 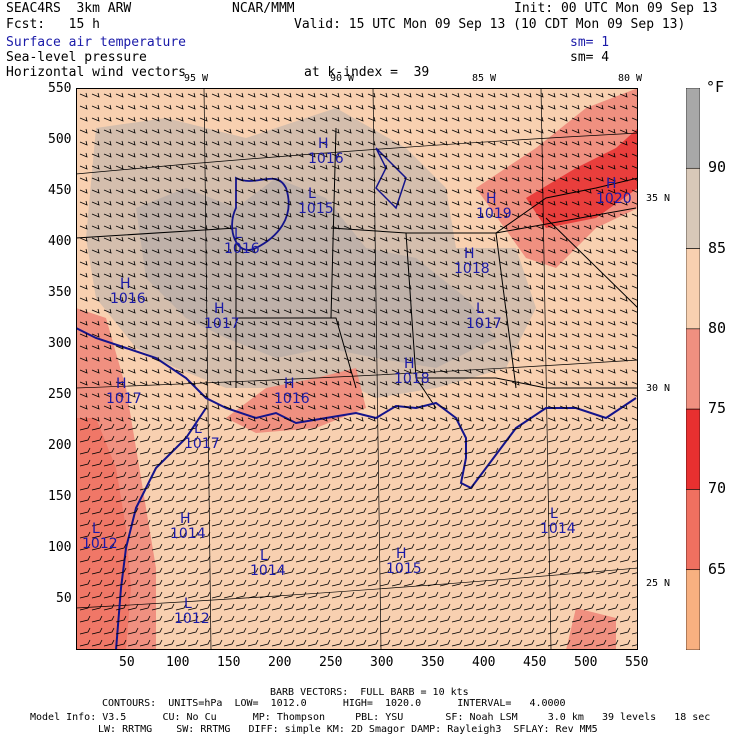 I want to click on x-tick-label: 300, so click(x=382, y=662).